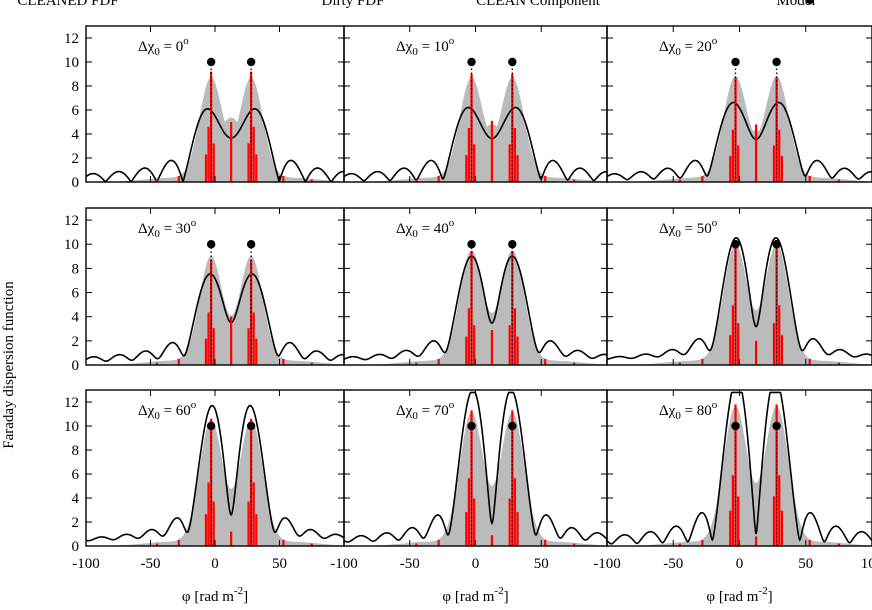 This screenshot has width=872, height=610. I want to click on legend-label: CLEANED FDF, so click(67, 4).